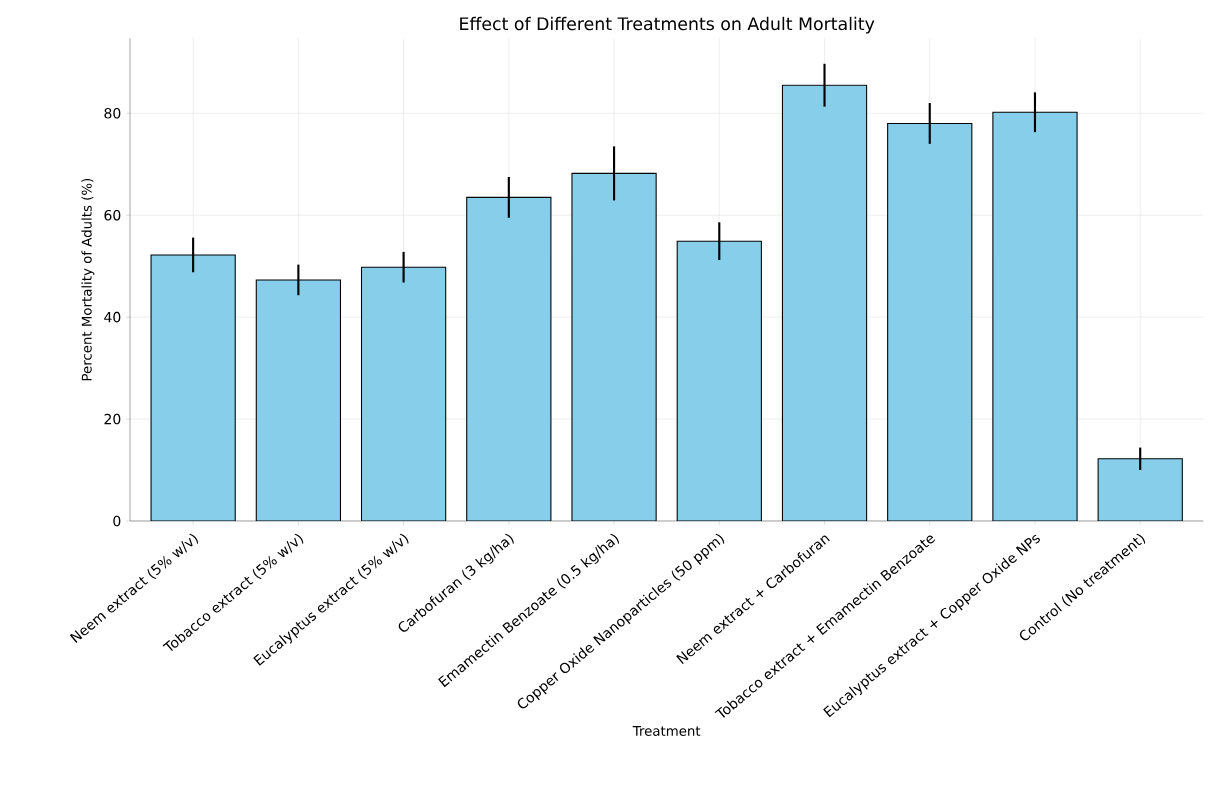 The width and height of the screenshot is (1217, 807). I want to click on y-tick-label: 0, so click(117, 521).